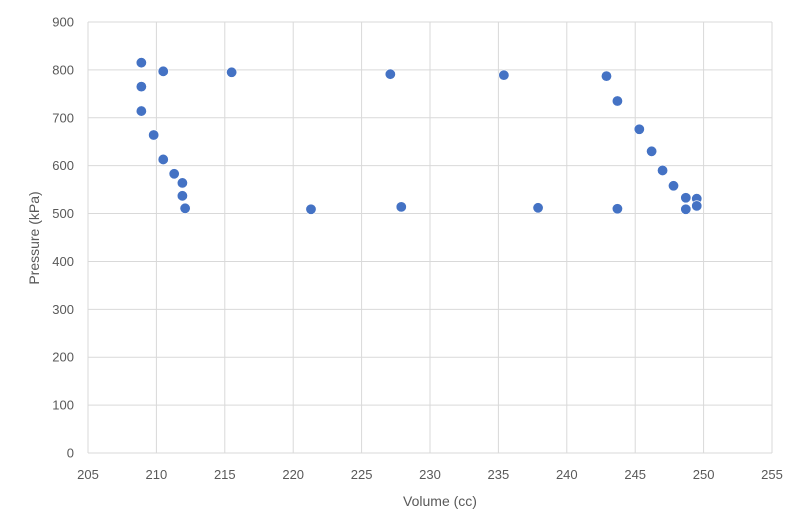  What do you see at coordinates (63, 238) in the screenshot?
I see `y-axis-tick-labels: 0 100 200 300 400 500 600 700 800 900` at bounding box center [63, 238].